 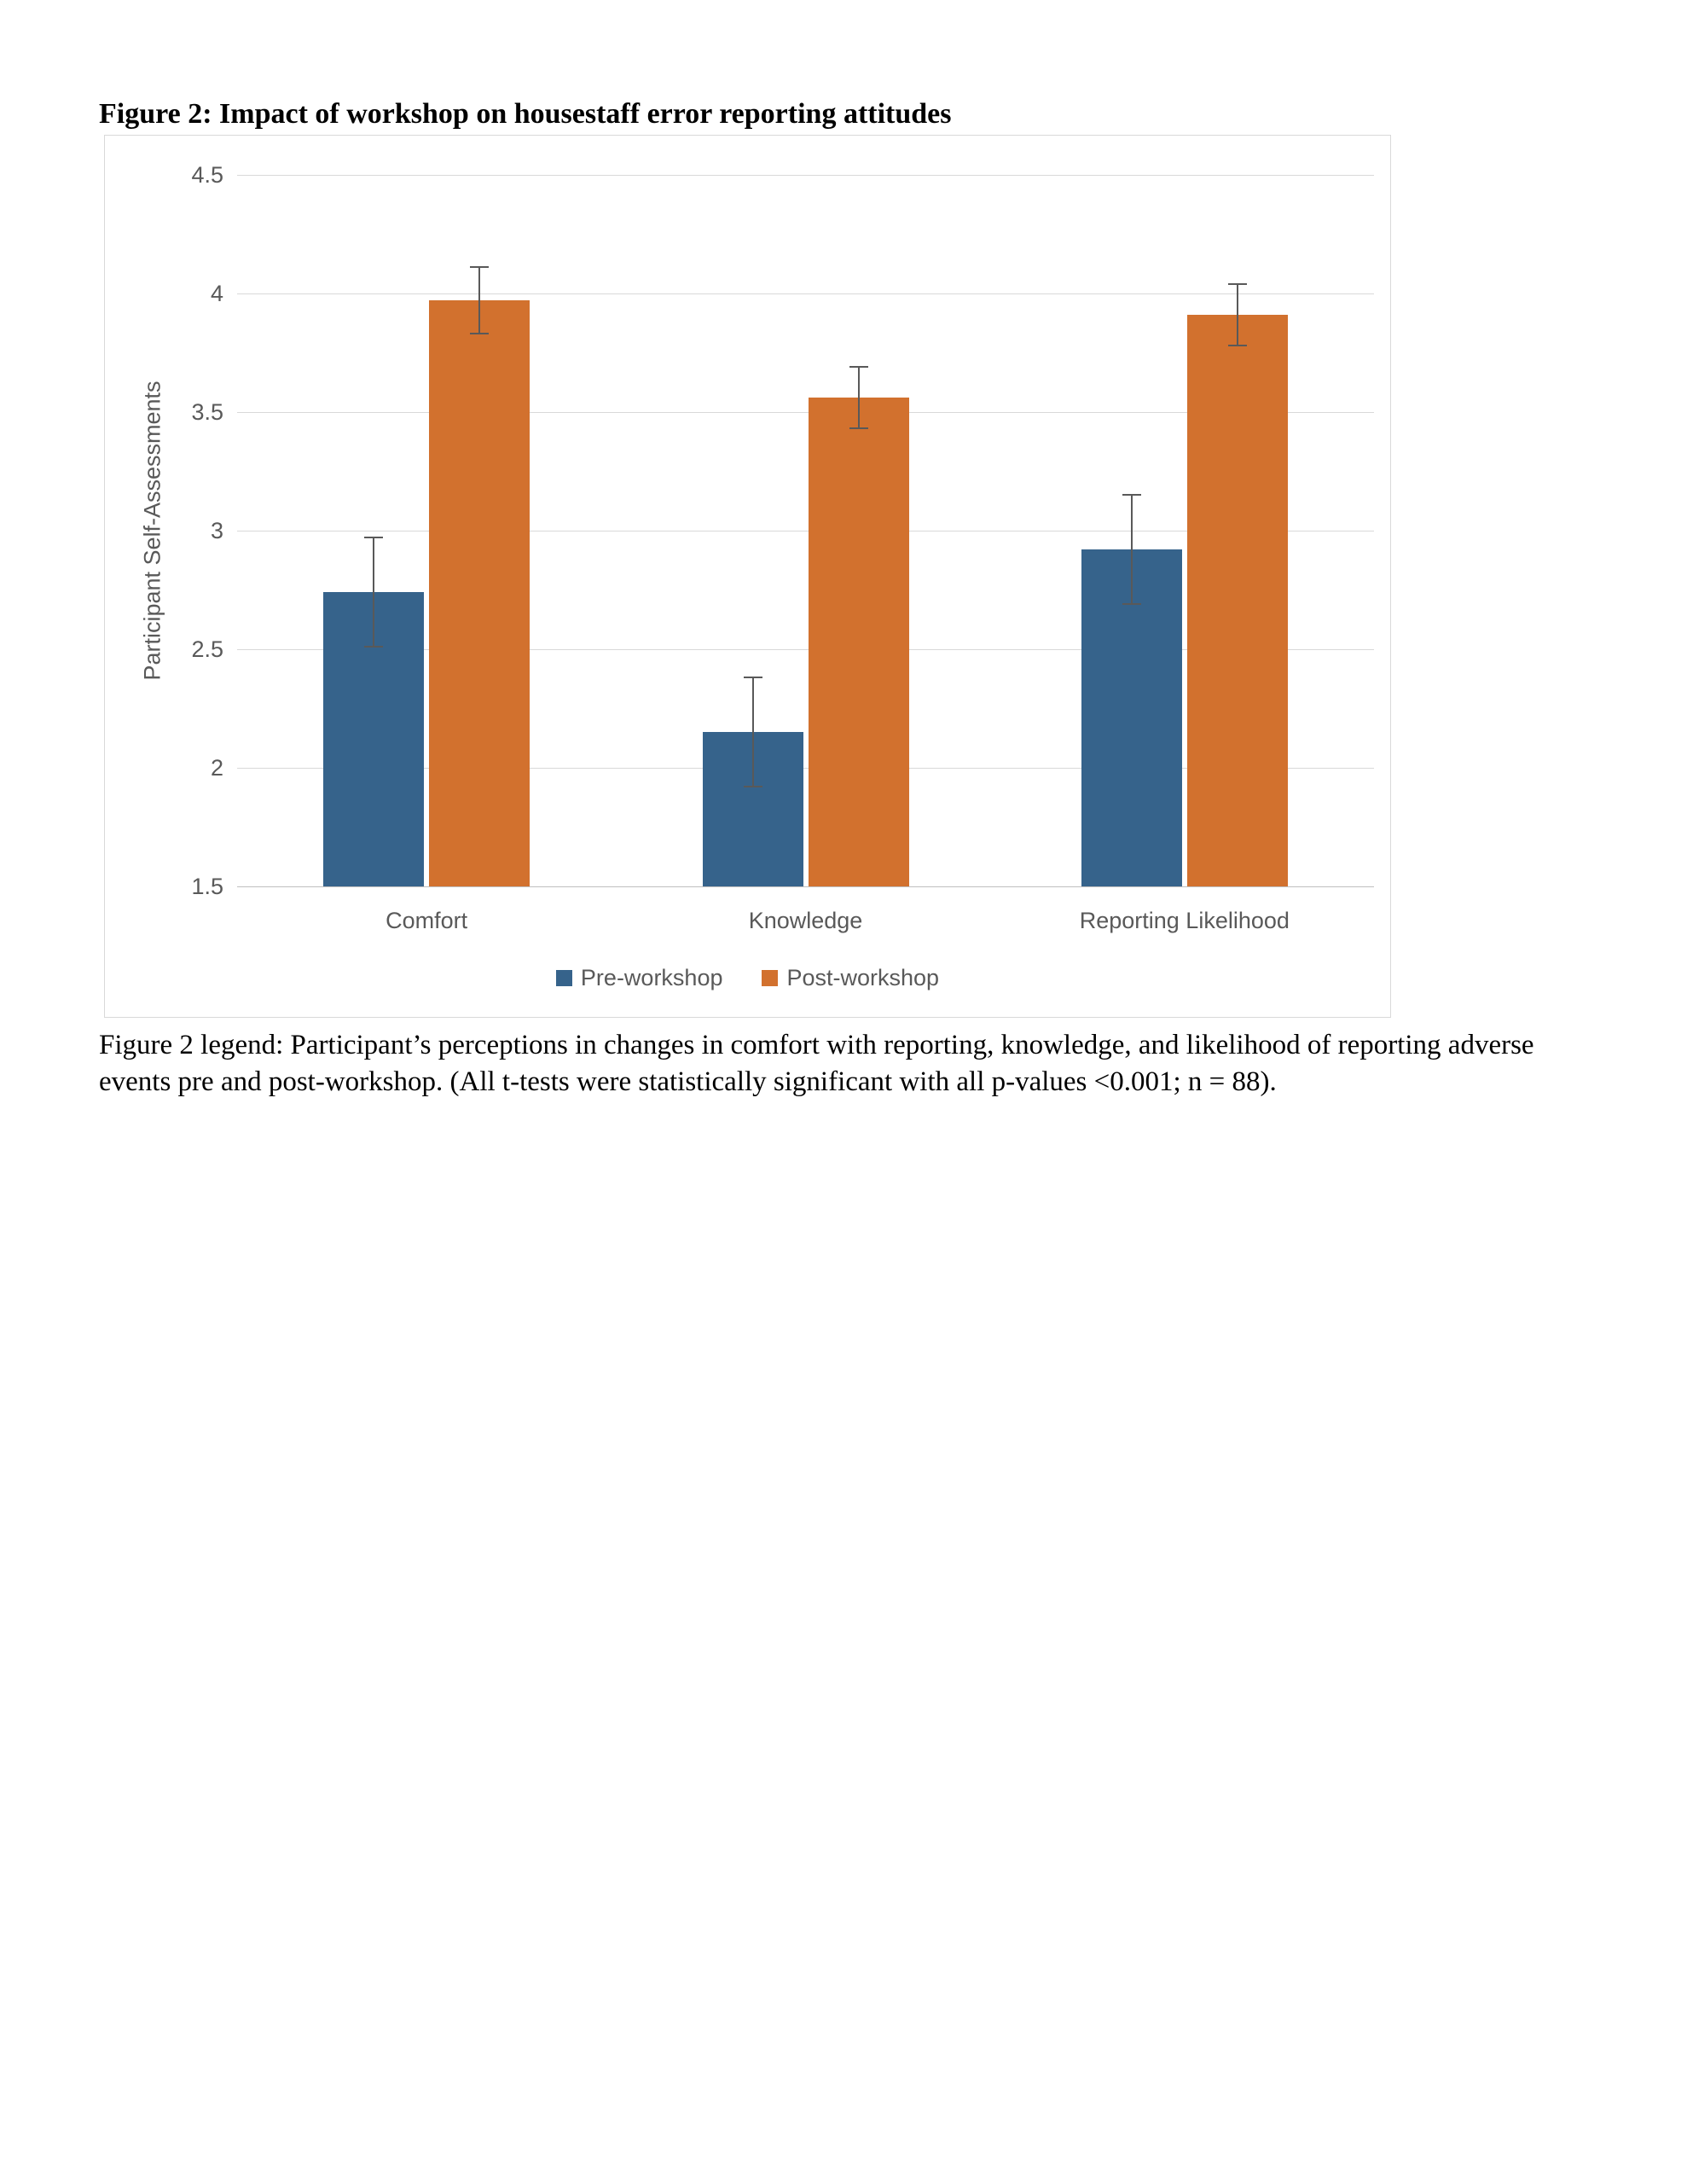 I want to click on bar-post-workshop-reporting-likelihood, so click(x=1237, y=600).